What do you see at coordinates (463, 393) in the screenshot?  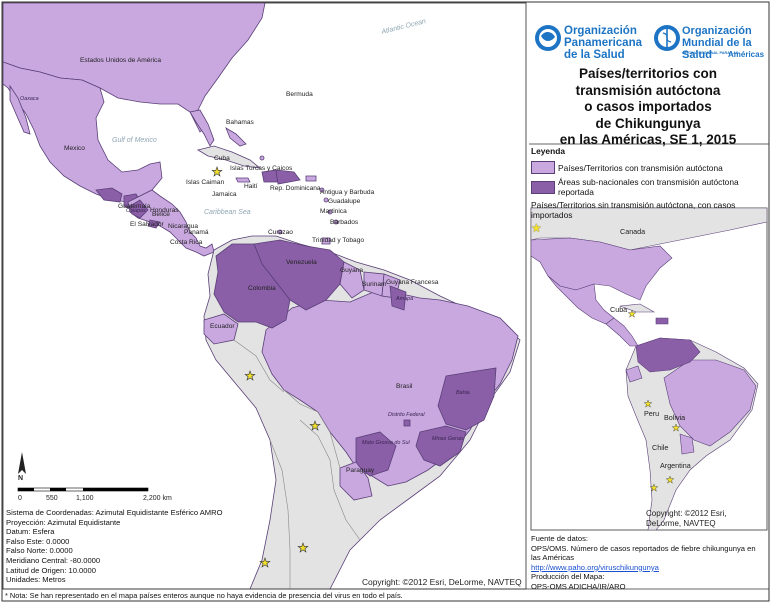 I see `label-subnational-3: Bahia` at bounding box center [463, 393].